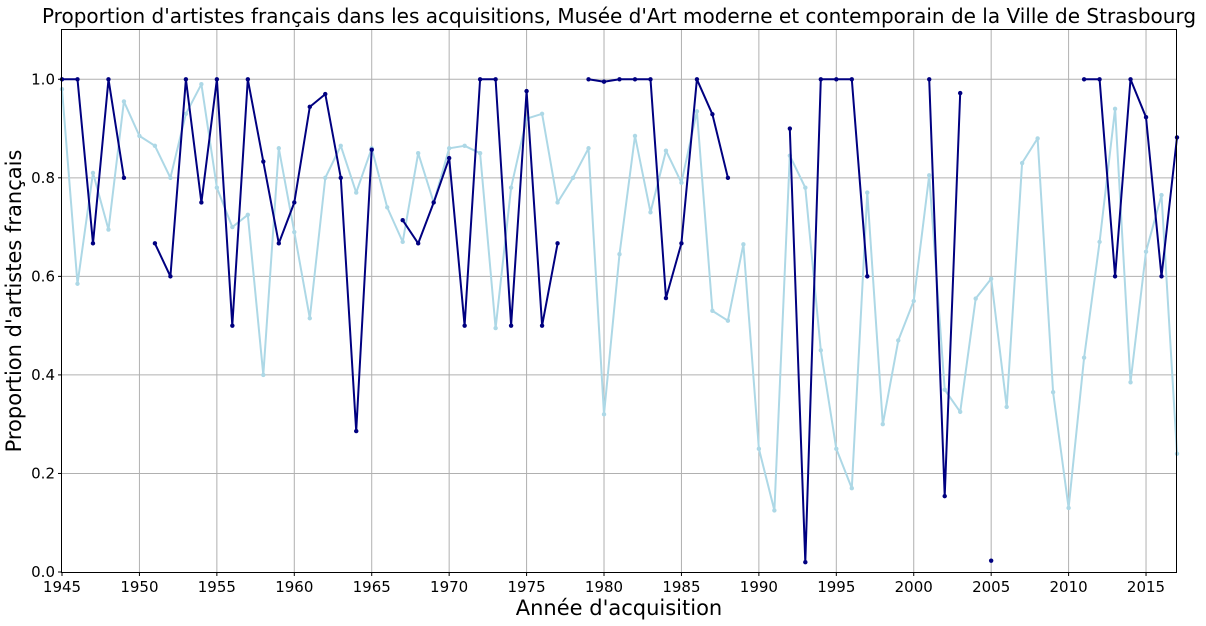  Describe the element at coordinates (294, 587) in the screenshot. I see `x-tick-label: 1960` at that location.